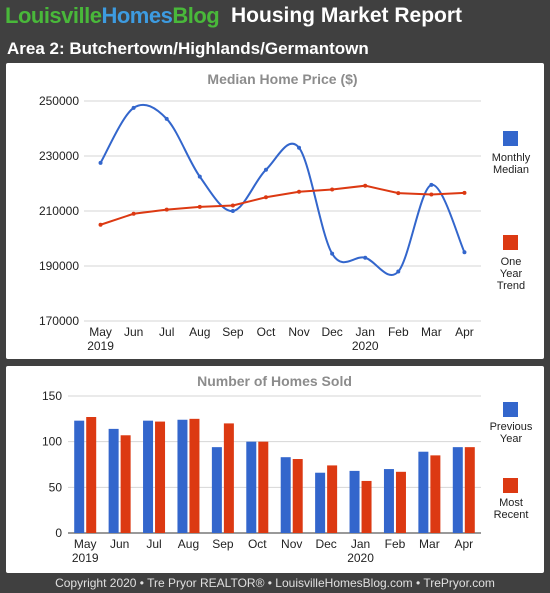 The height and width of the screenshot is (593, 550). I want to click on year-label: 2020, so click(360, 558).